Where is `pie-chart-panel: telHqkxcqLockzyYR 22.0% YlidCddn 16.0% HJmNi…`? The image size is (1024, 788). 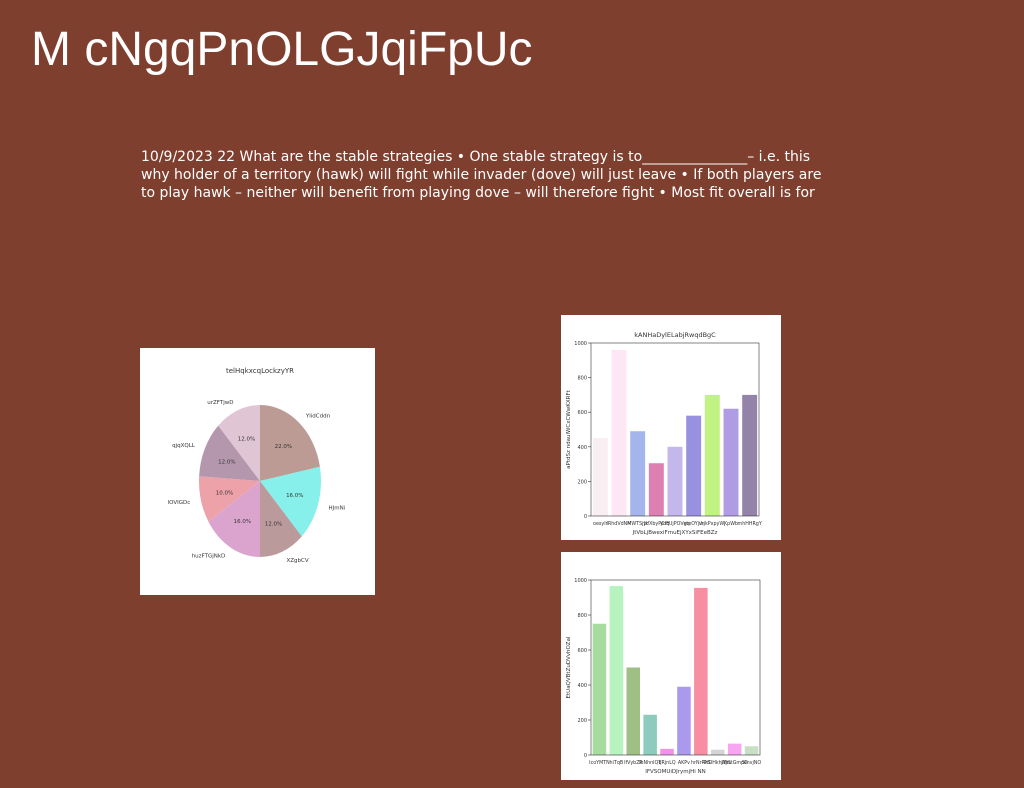
pie-chart-panel: telHqkxcqLockzyYR 22.0% YlidCddn 16.0% HJmNi… is located at coordinates (257, 471).